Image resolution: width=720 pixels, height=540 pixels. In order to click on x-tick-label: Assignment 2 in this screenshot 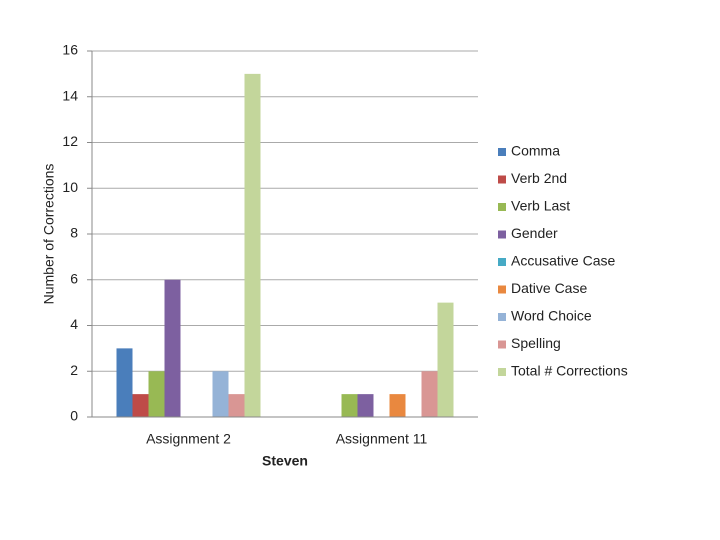, I will do `click(188, 439)`.